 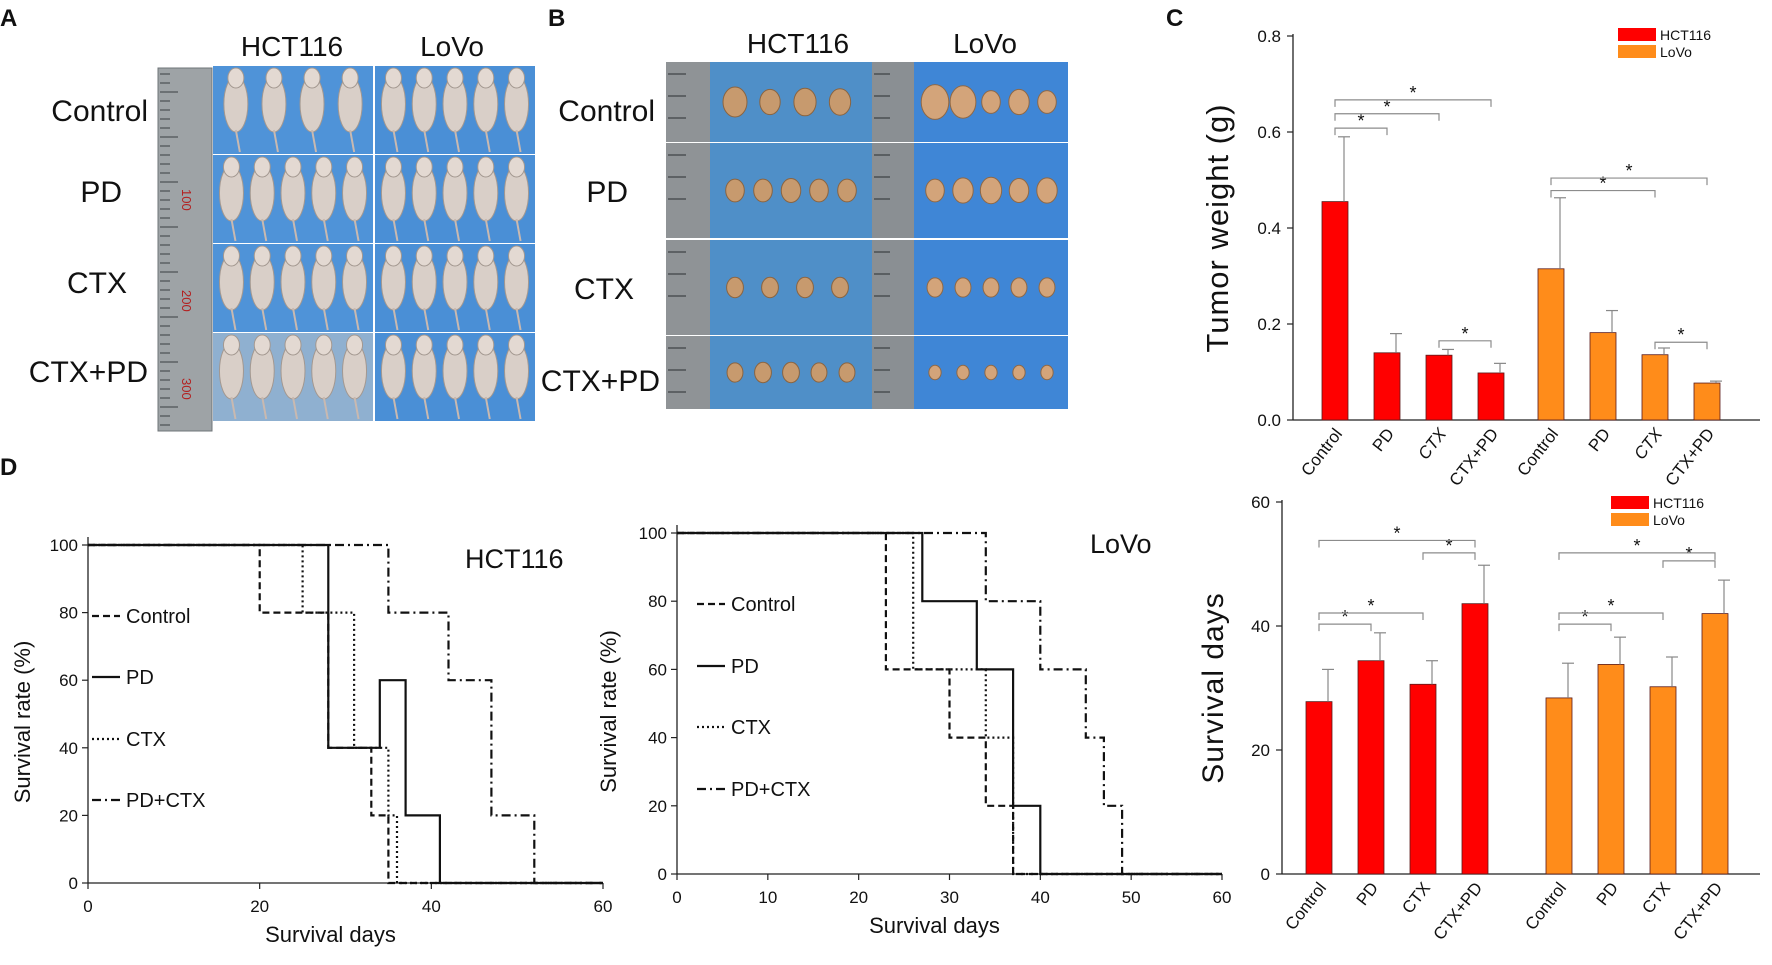 What do you see at coordinates (934, 925) in the screenshot?
I see `x-axis-label: Survival days` at bounding box center [934, 925].